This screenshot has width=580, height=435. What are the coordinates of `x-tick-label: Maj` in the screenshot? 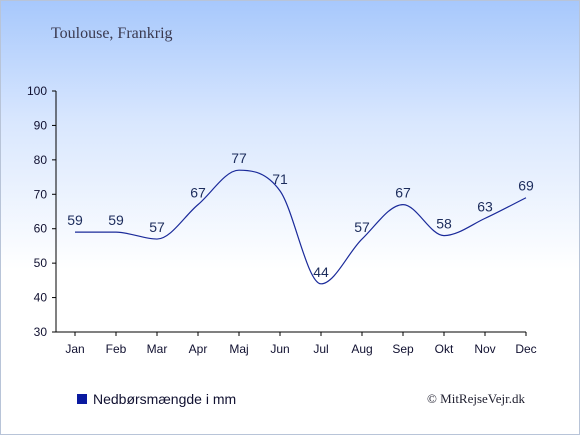 It's located at (238, 349).